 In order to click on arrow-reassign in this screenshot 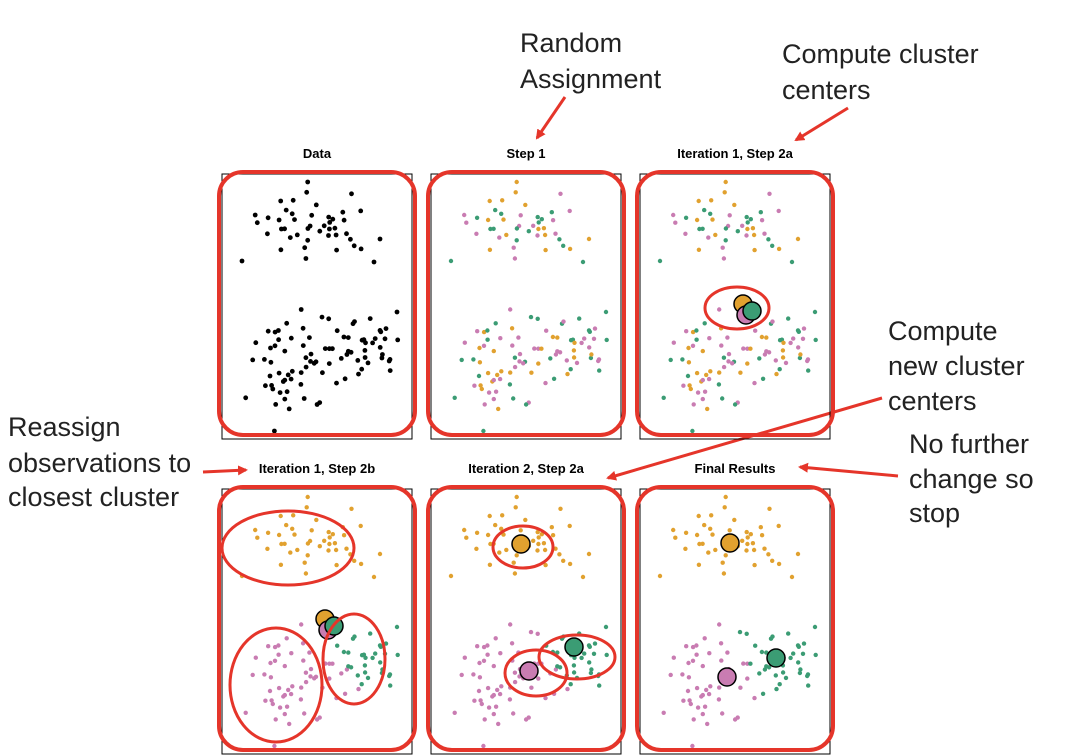, I will do `click(225, 470)`.